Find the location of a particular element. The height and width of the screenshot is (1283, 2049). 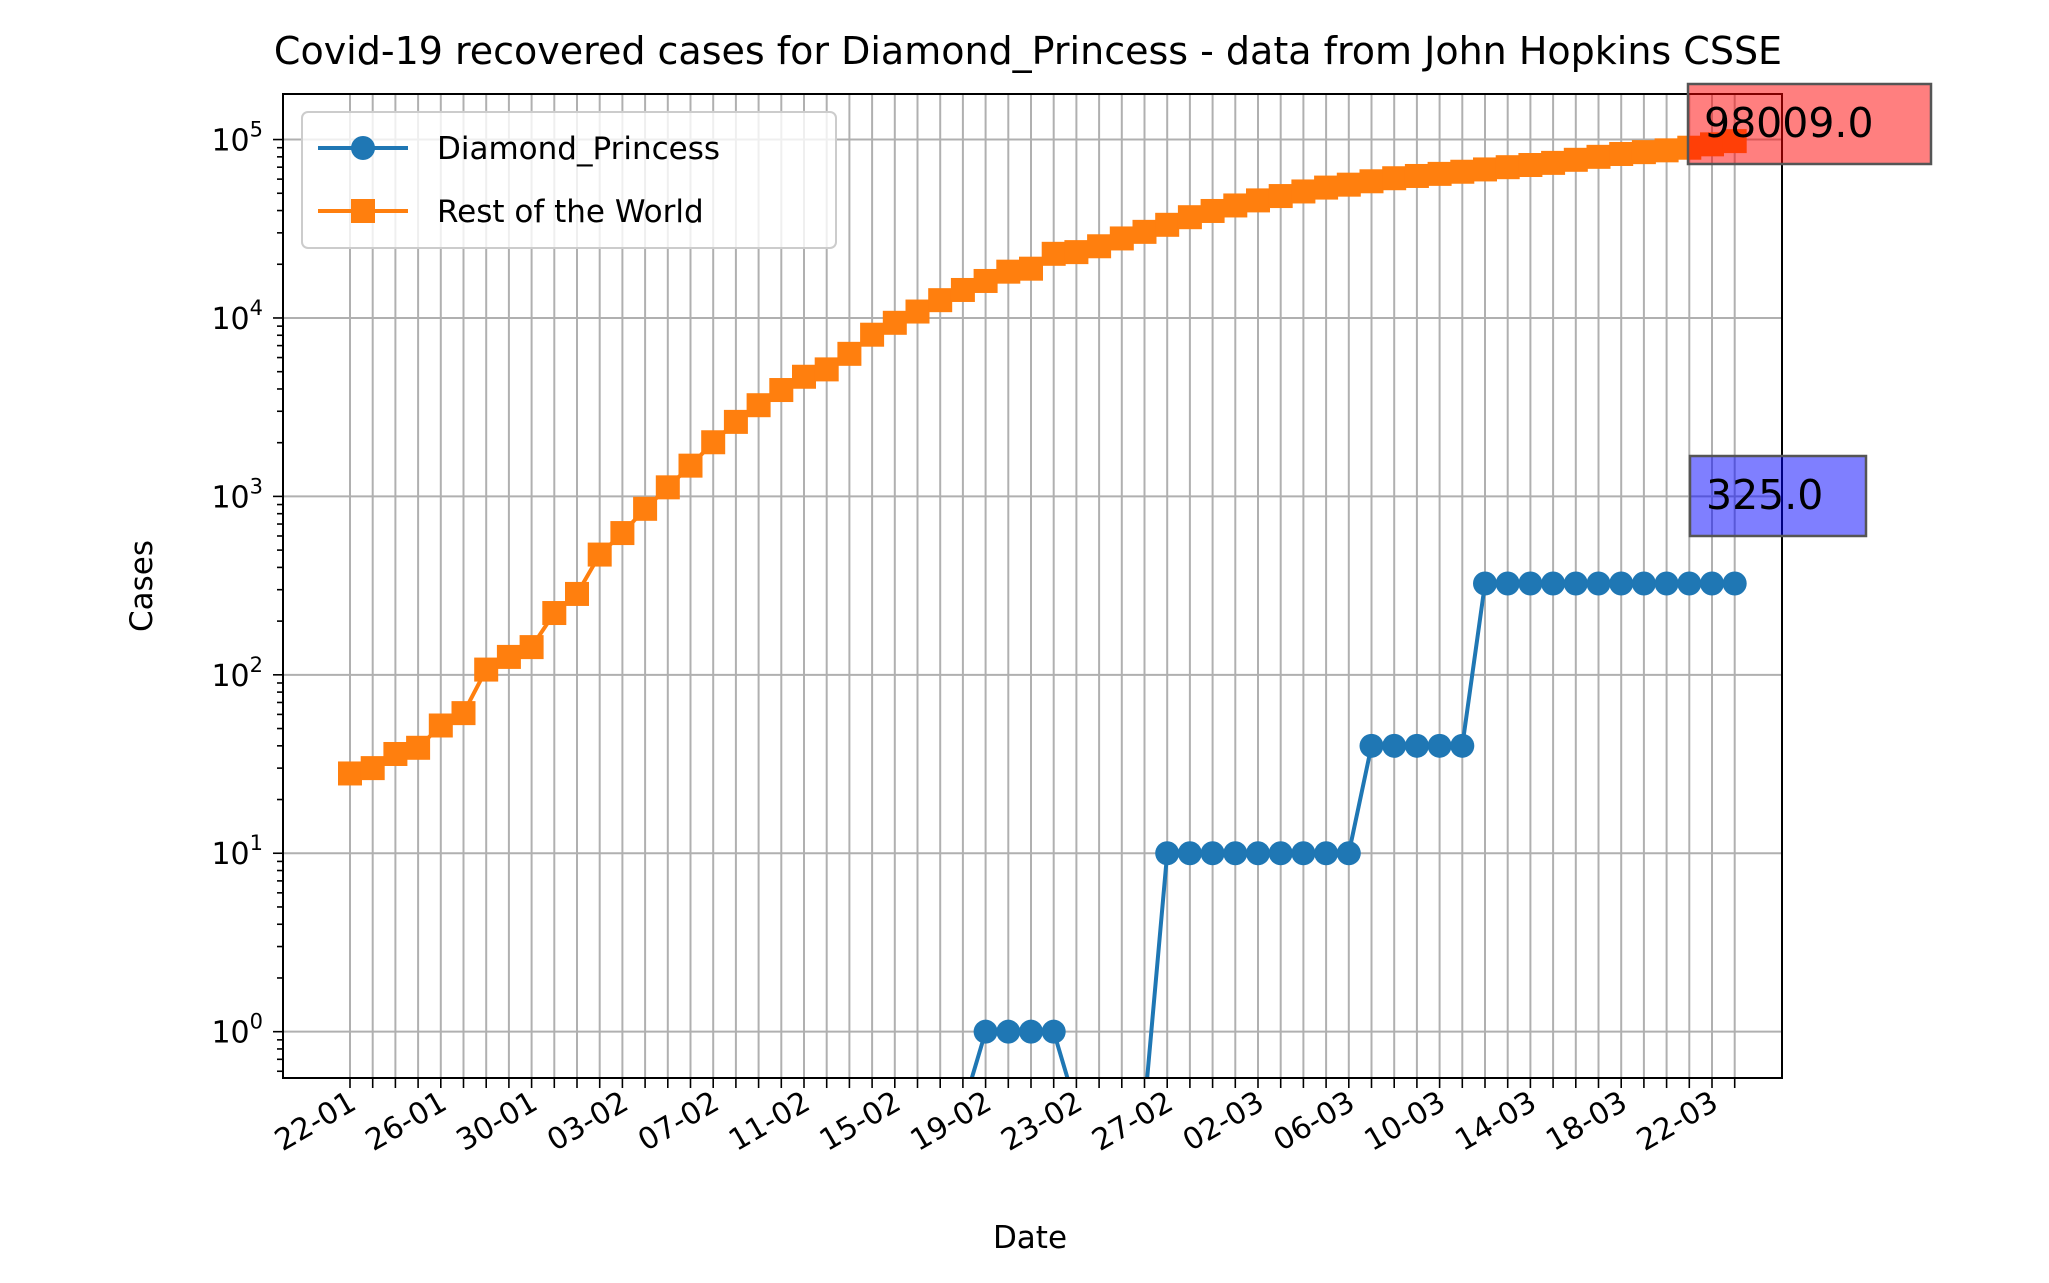

annotation-label: 98009.0 is located at coordinates (1789, 123).